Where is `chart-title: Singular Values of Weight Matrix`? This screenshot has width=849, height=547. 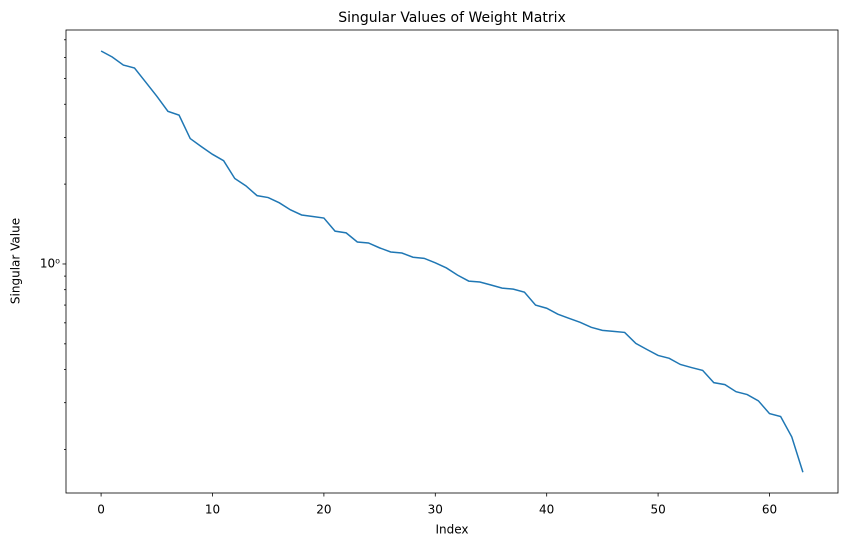
chart-title: Singular Values of Weight Matrix is located at coordinates (452, 18).